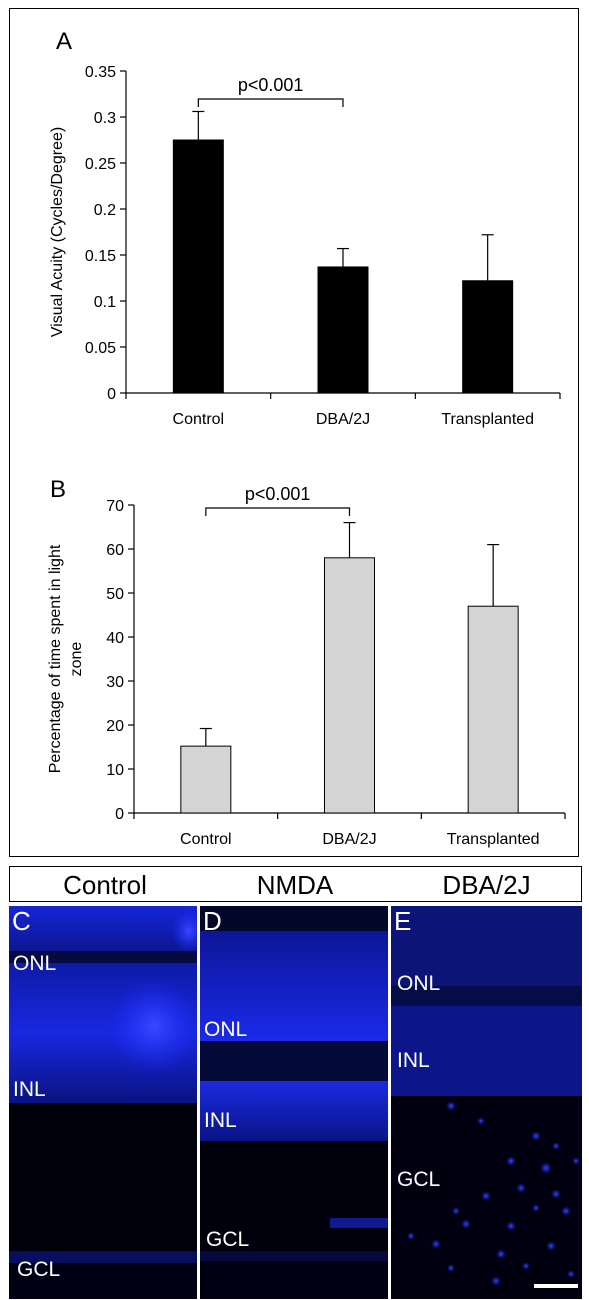  I want to click on charta-significance-bracket, so click(270, 102).